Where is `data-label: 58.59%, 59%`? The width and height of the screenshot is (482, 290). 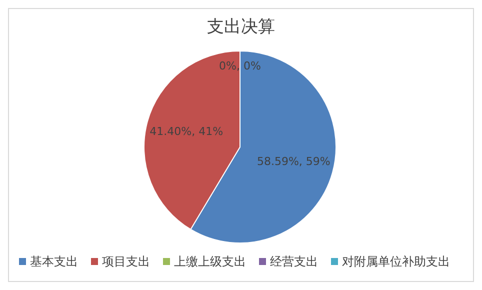
data-label: 58.59%, 59% is located at coordinates (293, 161).